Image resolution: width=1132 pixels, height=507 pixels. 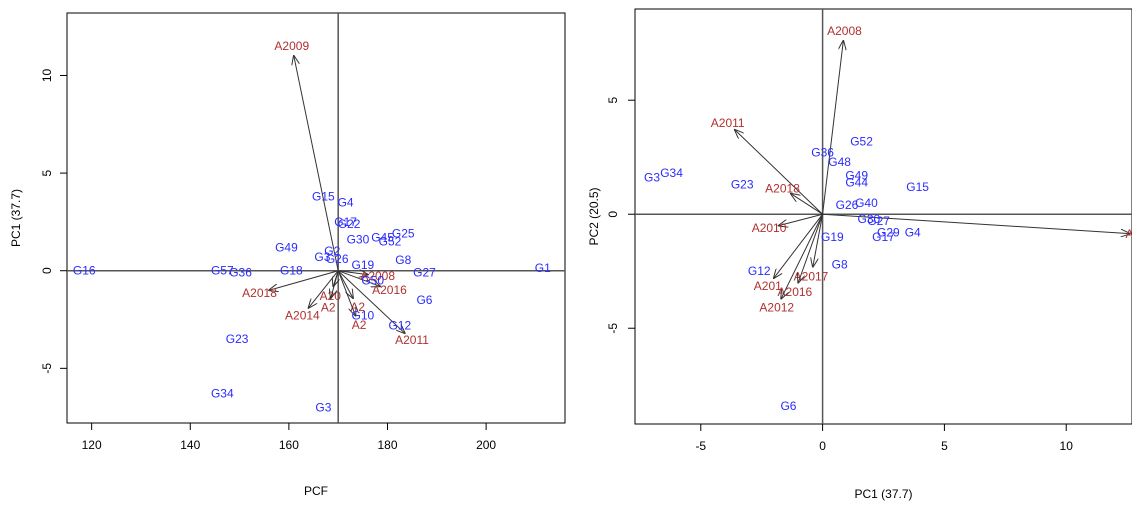 I want to click on environment-label: A200, so click(x=1129, y=234).